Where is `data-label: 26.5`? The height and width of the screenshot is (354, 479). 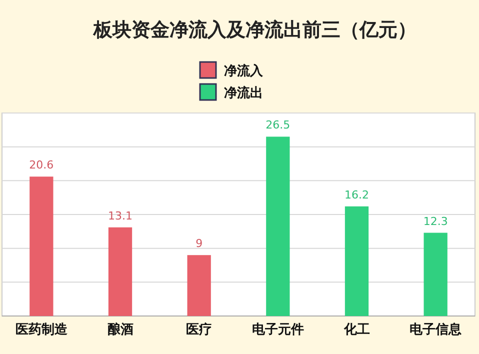 data-label: 26.5 is located at coordinates (278, 125).